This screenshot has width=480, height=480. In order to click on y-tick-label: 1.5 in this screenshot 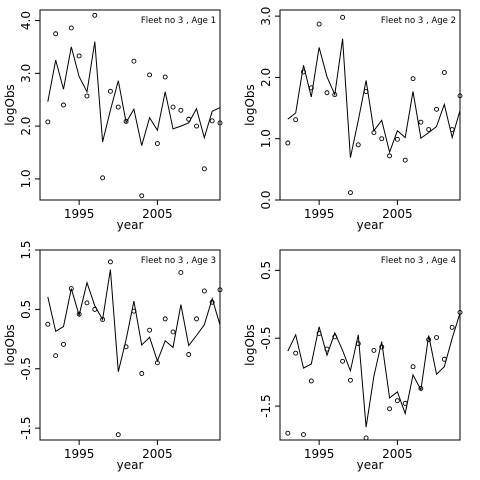, I will do `click(26, 249)`.